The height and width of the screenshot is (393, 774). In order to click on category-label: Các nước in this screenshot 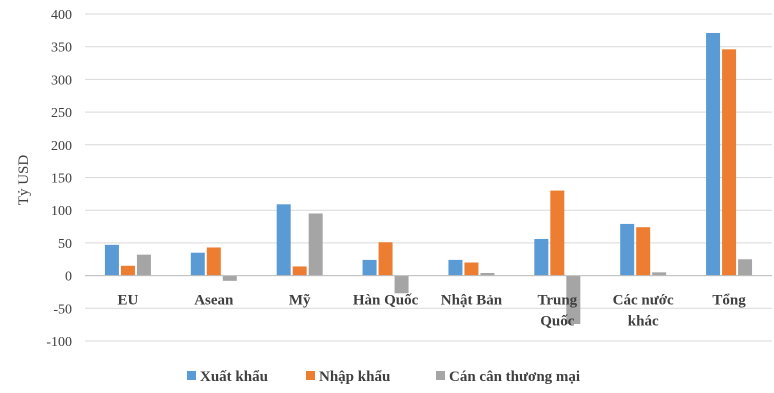, I will do `click(643, 301)`.